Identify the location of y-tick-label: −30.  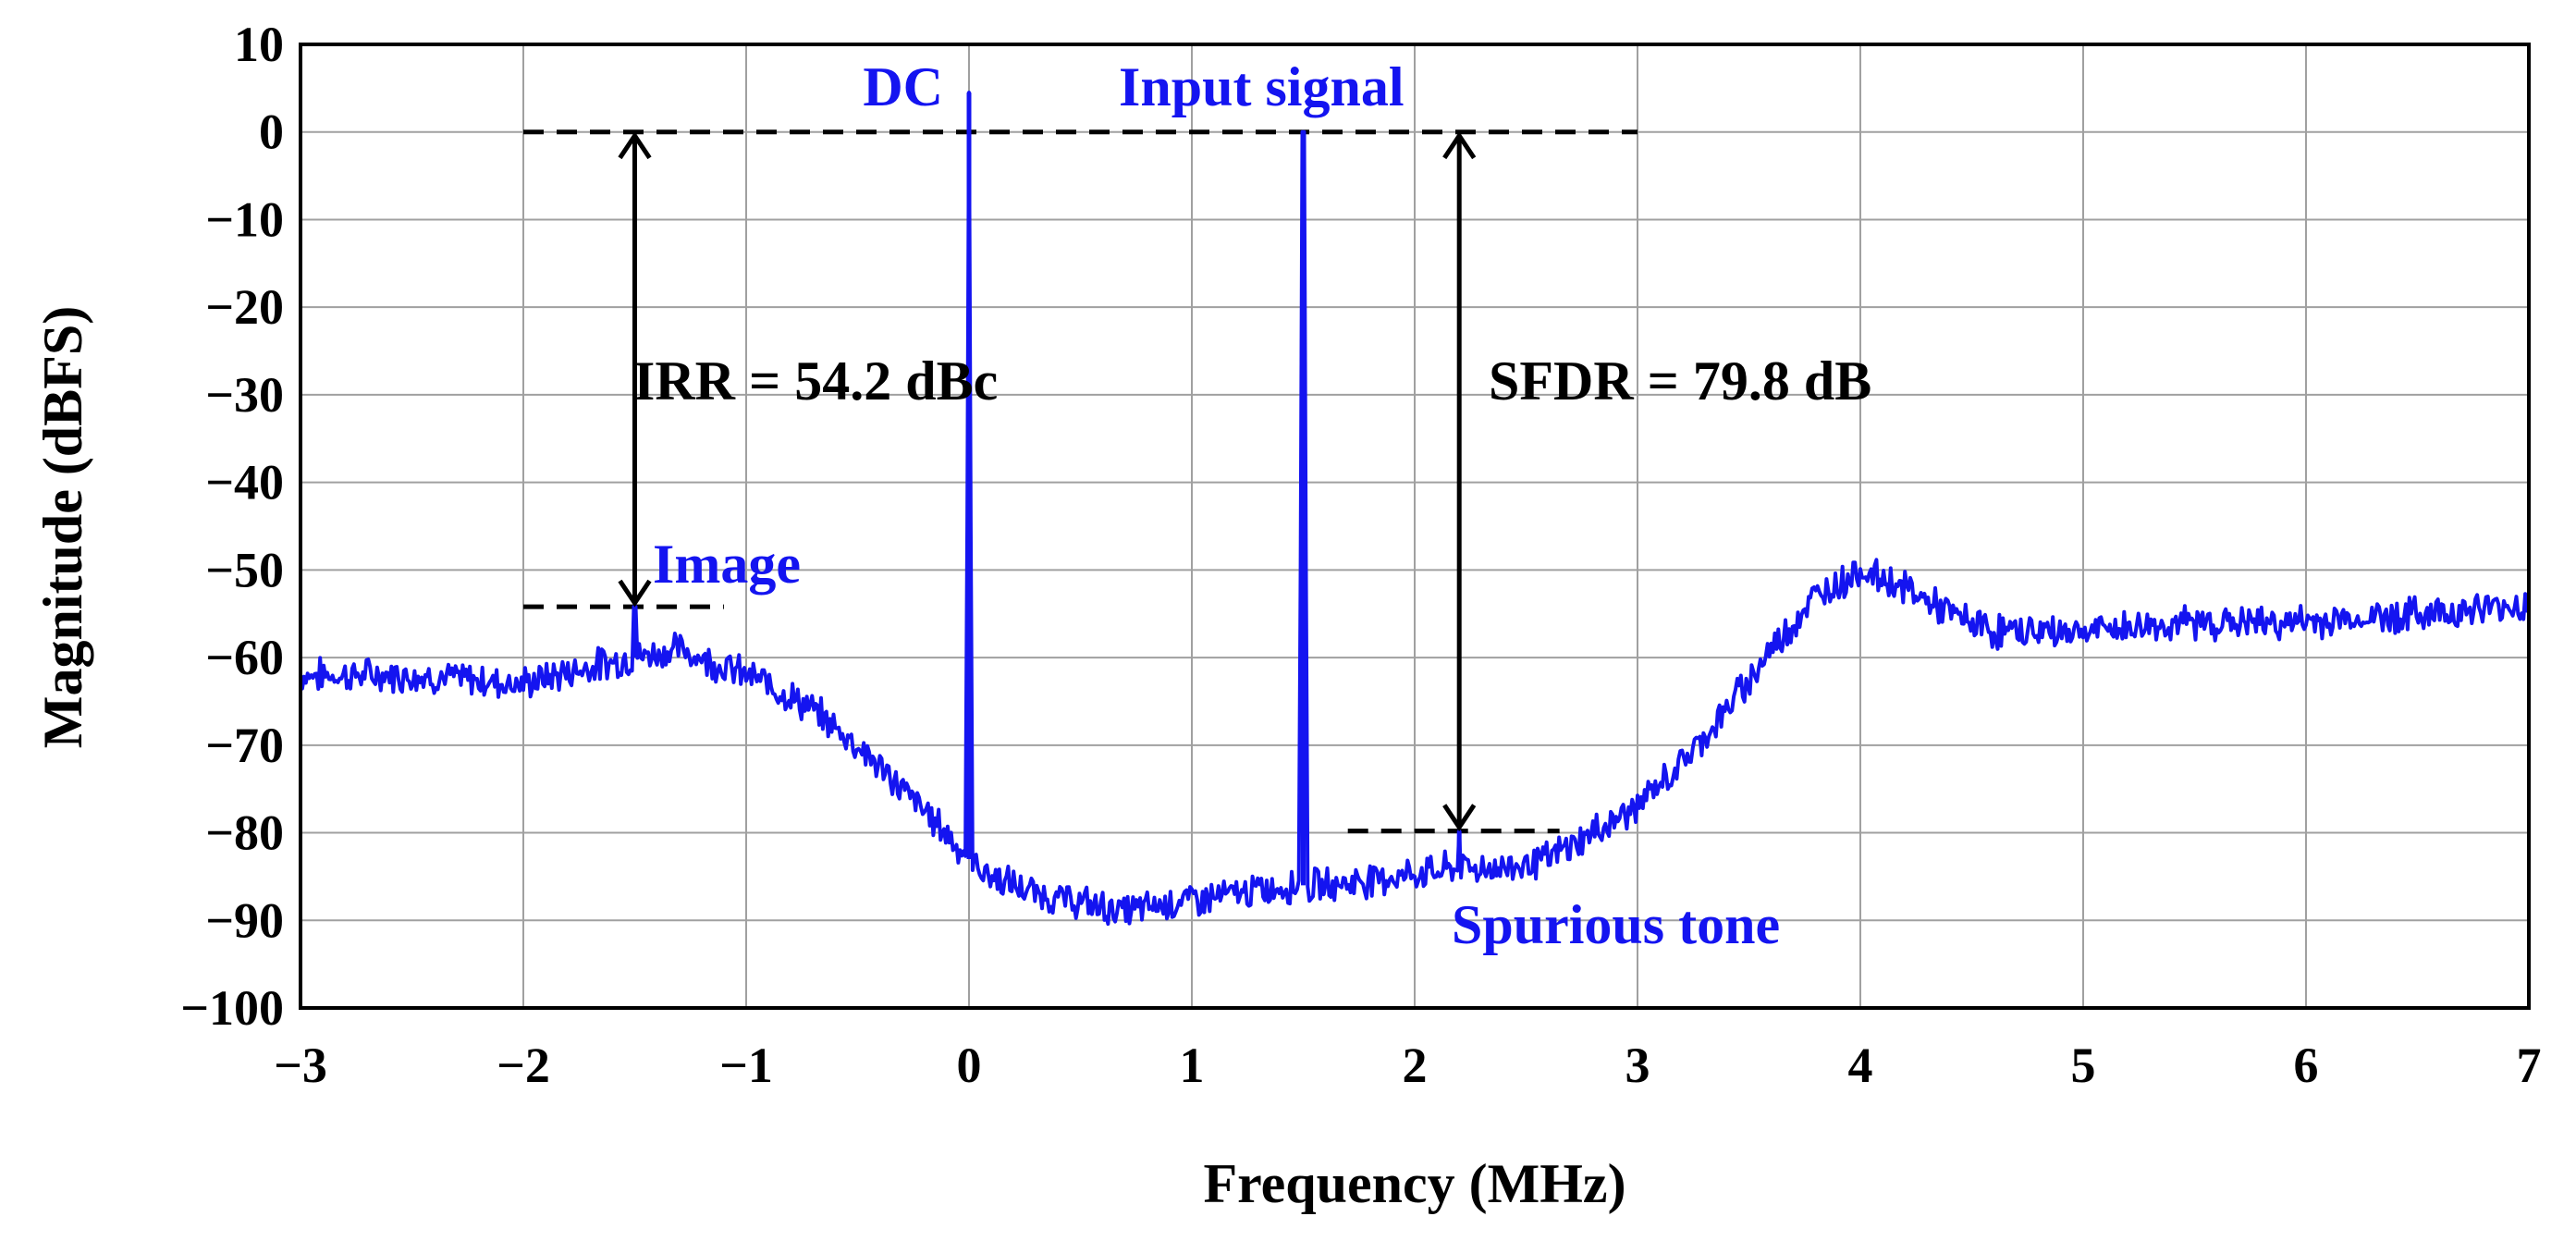
(244, 395).